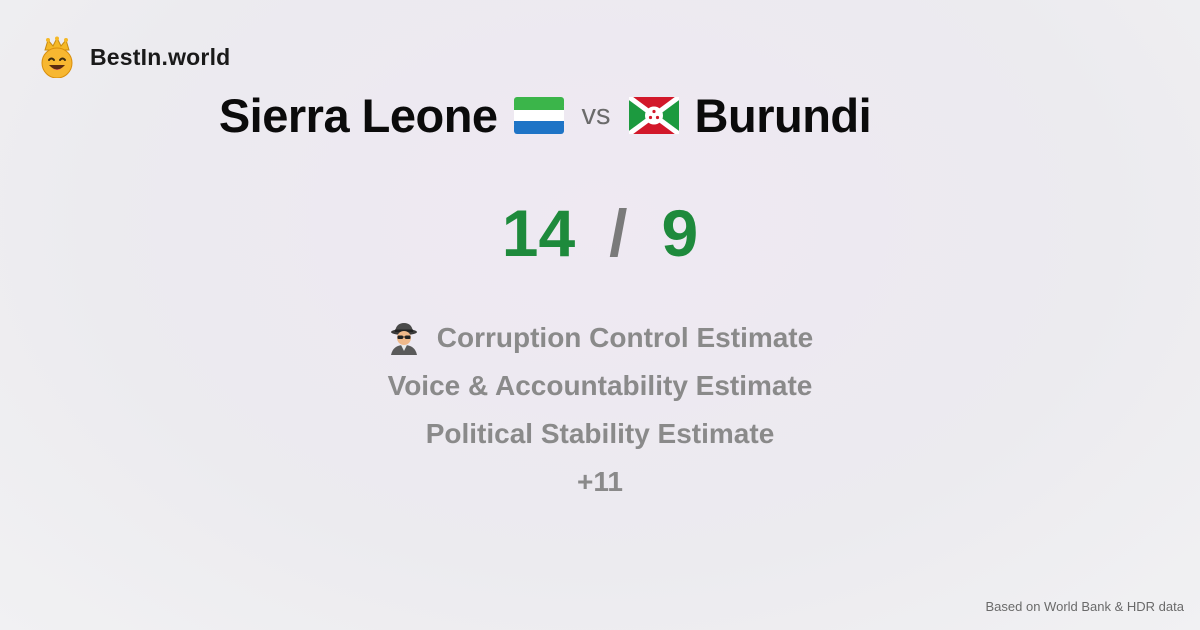 The height and width of the screenshot is (630, 1200). I want to click on comparison-title: Sierra Leone vs Burundi, so click(545, 115).